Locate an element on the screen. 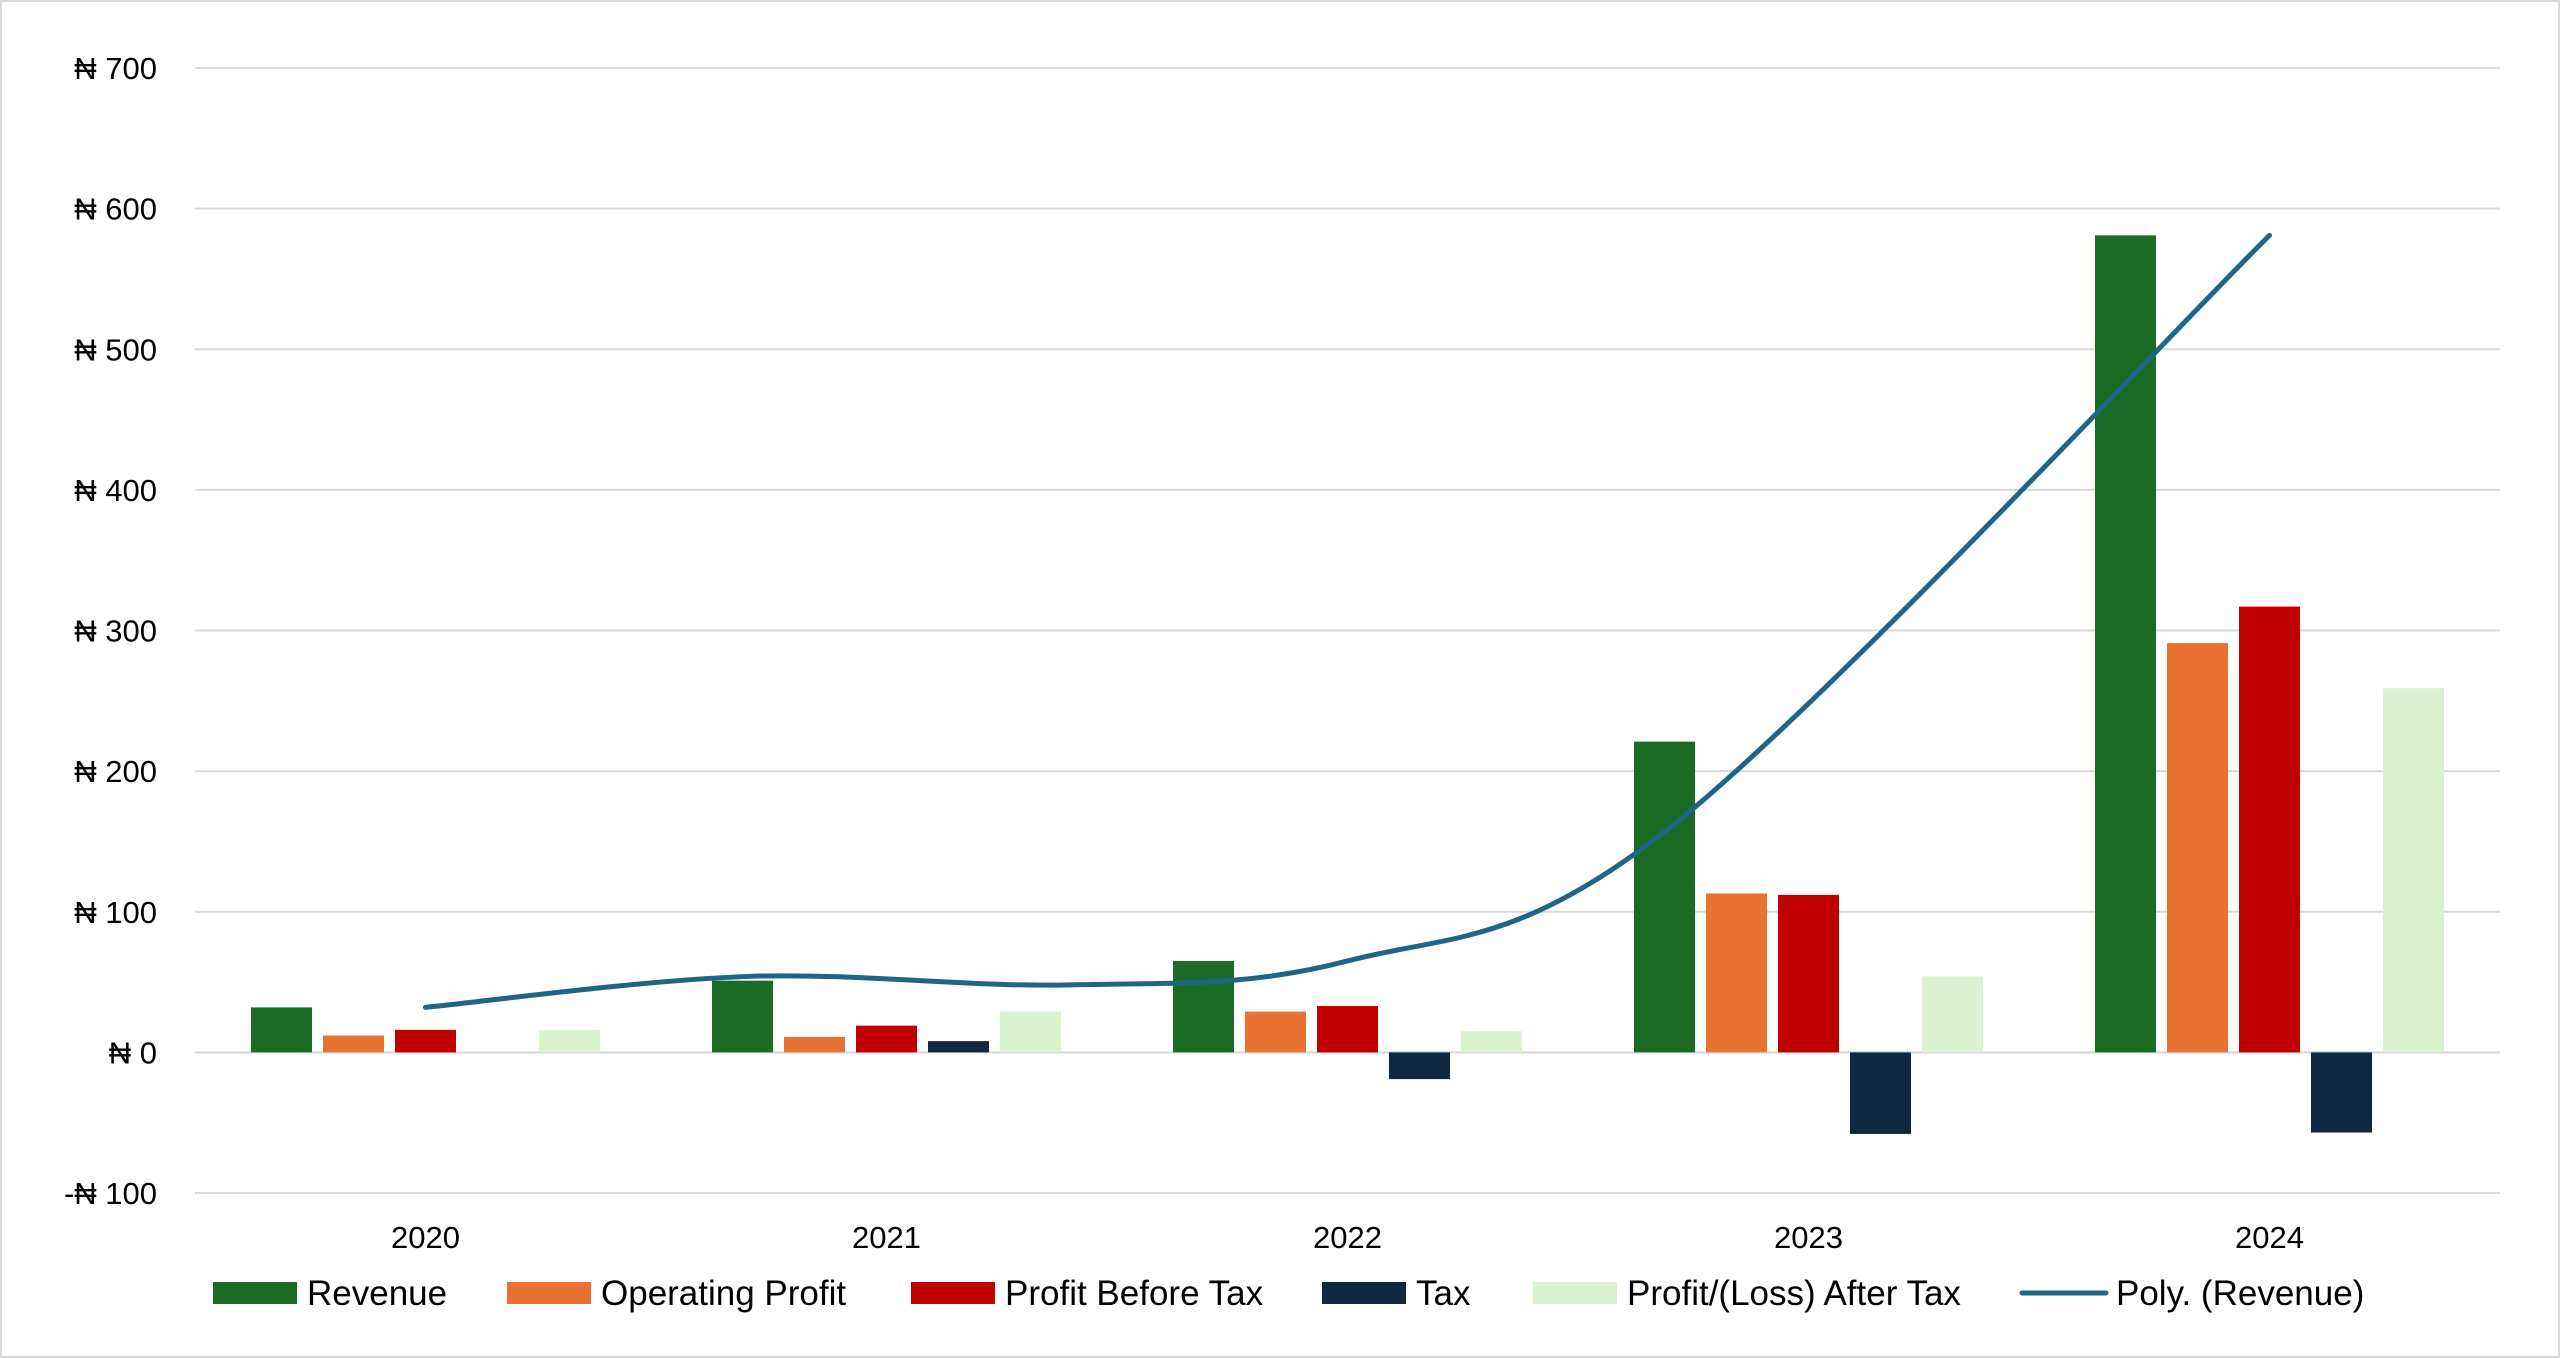 The width and height of the screenshot is (2560, 1358). legend-label: Profit Before Tax is located at coordinates (1134, 1293).